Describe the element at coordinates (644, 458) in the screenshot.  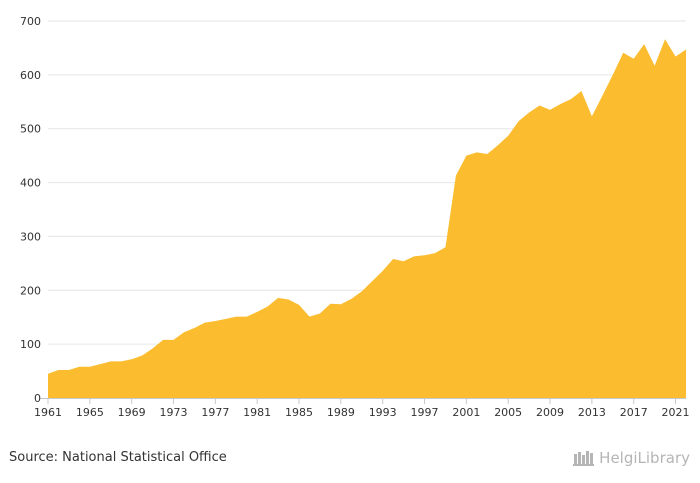
I see `logo-text: HelgiLibrary` at that location.